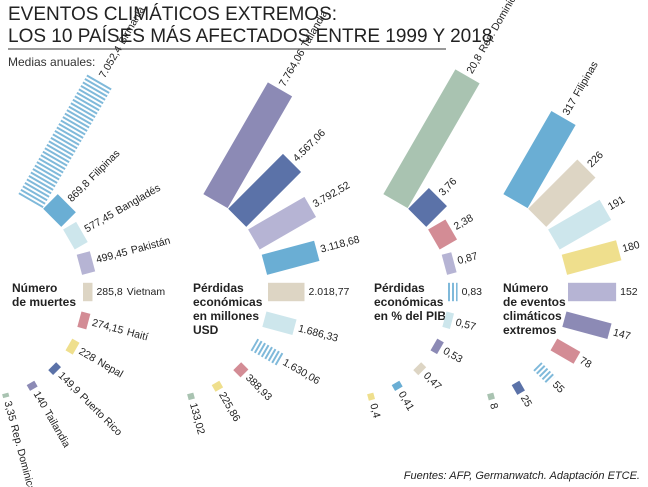 The width and height of the screenshot is (648, 487). Describe the element at coordinates (472, 292) in the screenshot. I see `value-label: 0,83` at that location.